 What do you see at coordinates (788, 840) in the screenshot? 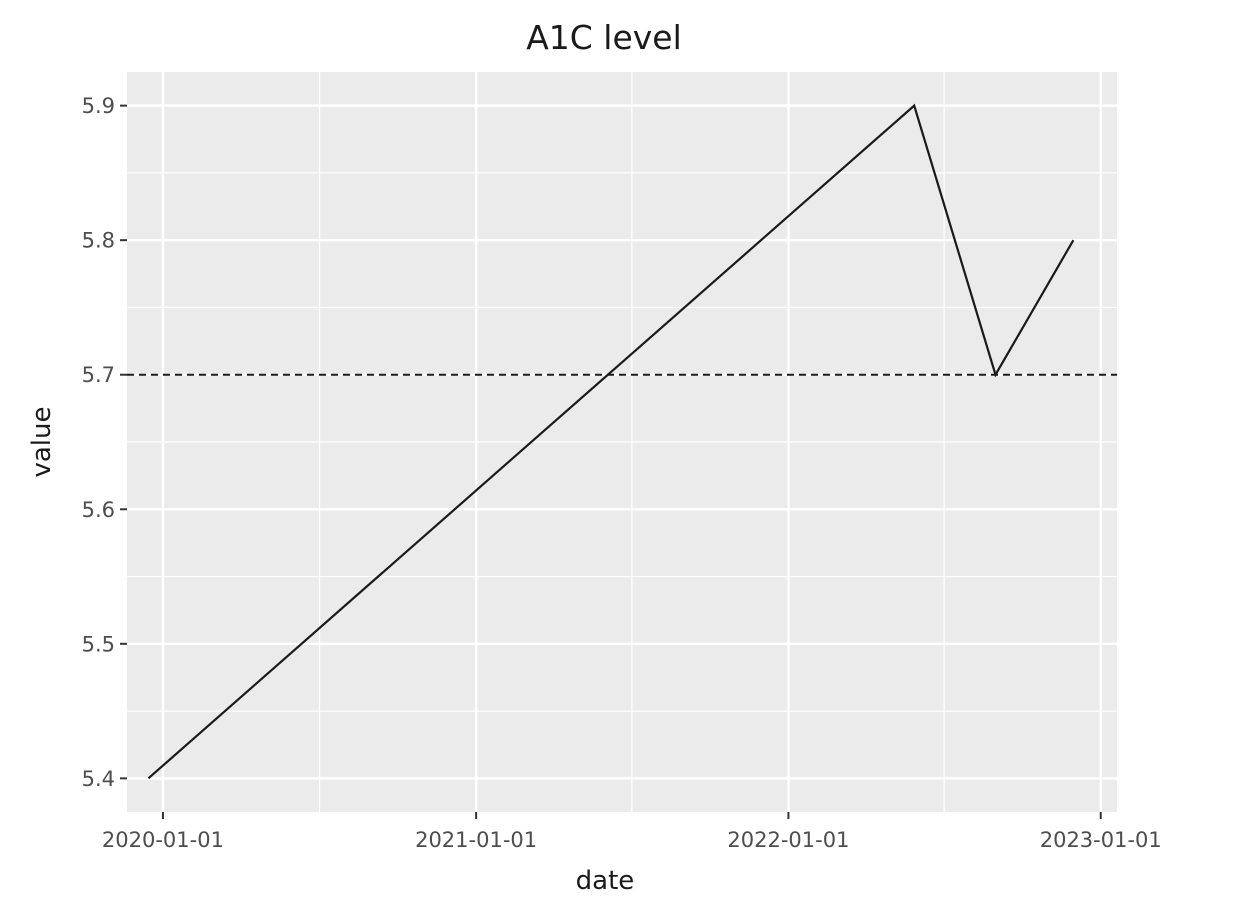
I see `x-tick-label: 2022-01-01` at bounding box center [788, 840].